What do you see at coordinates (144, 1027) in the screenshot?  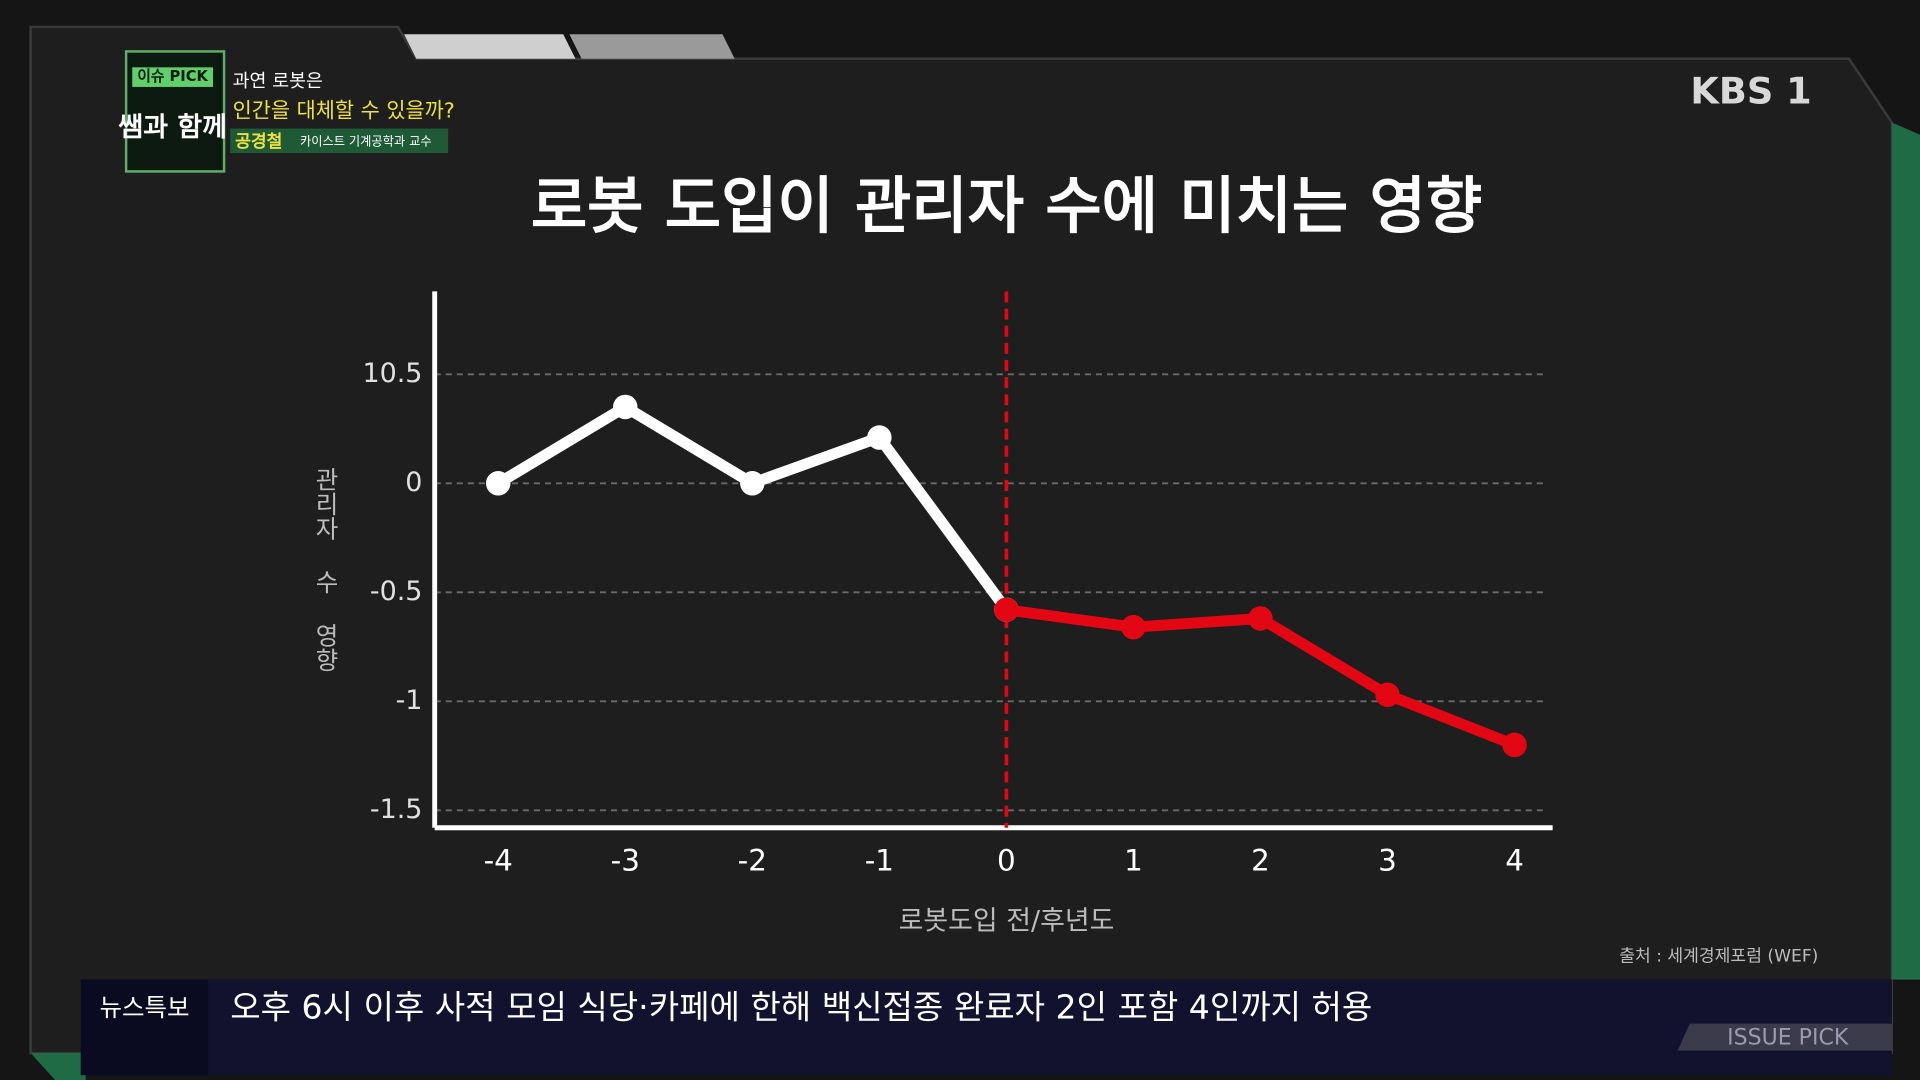 I see `ticker-label-bg` at bounding box center [144, 1027].